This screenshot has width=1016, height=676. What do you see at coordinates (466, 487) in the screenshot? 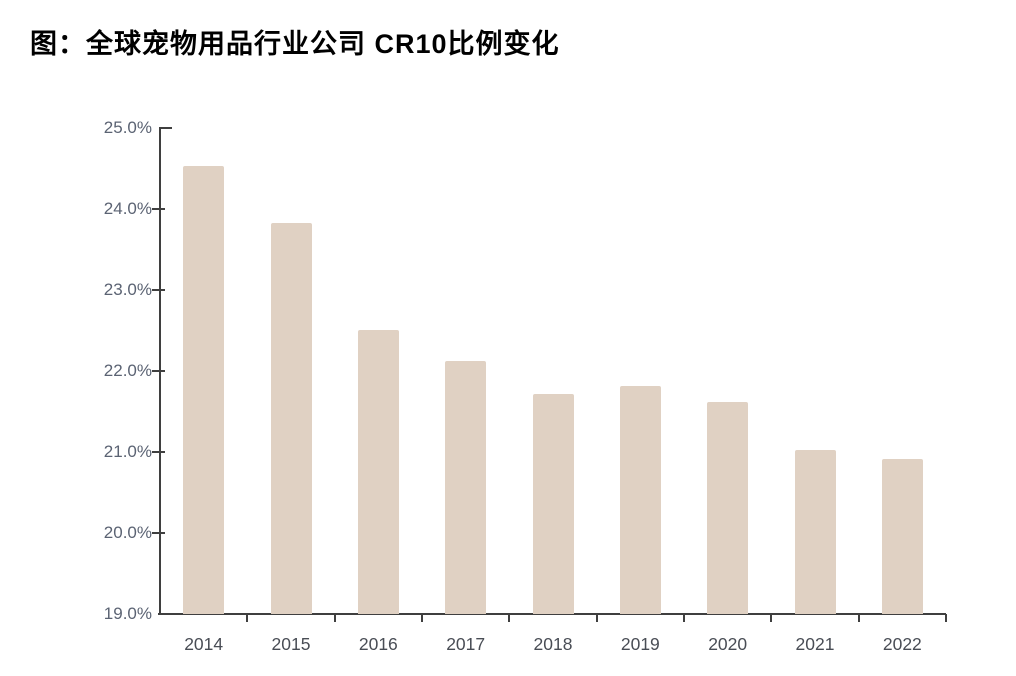
I see `bar-2017` at bounding box center [466, 487].